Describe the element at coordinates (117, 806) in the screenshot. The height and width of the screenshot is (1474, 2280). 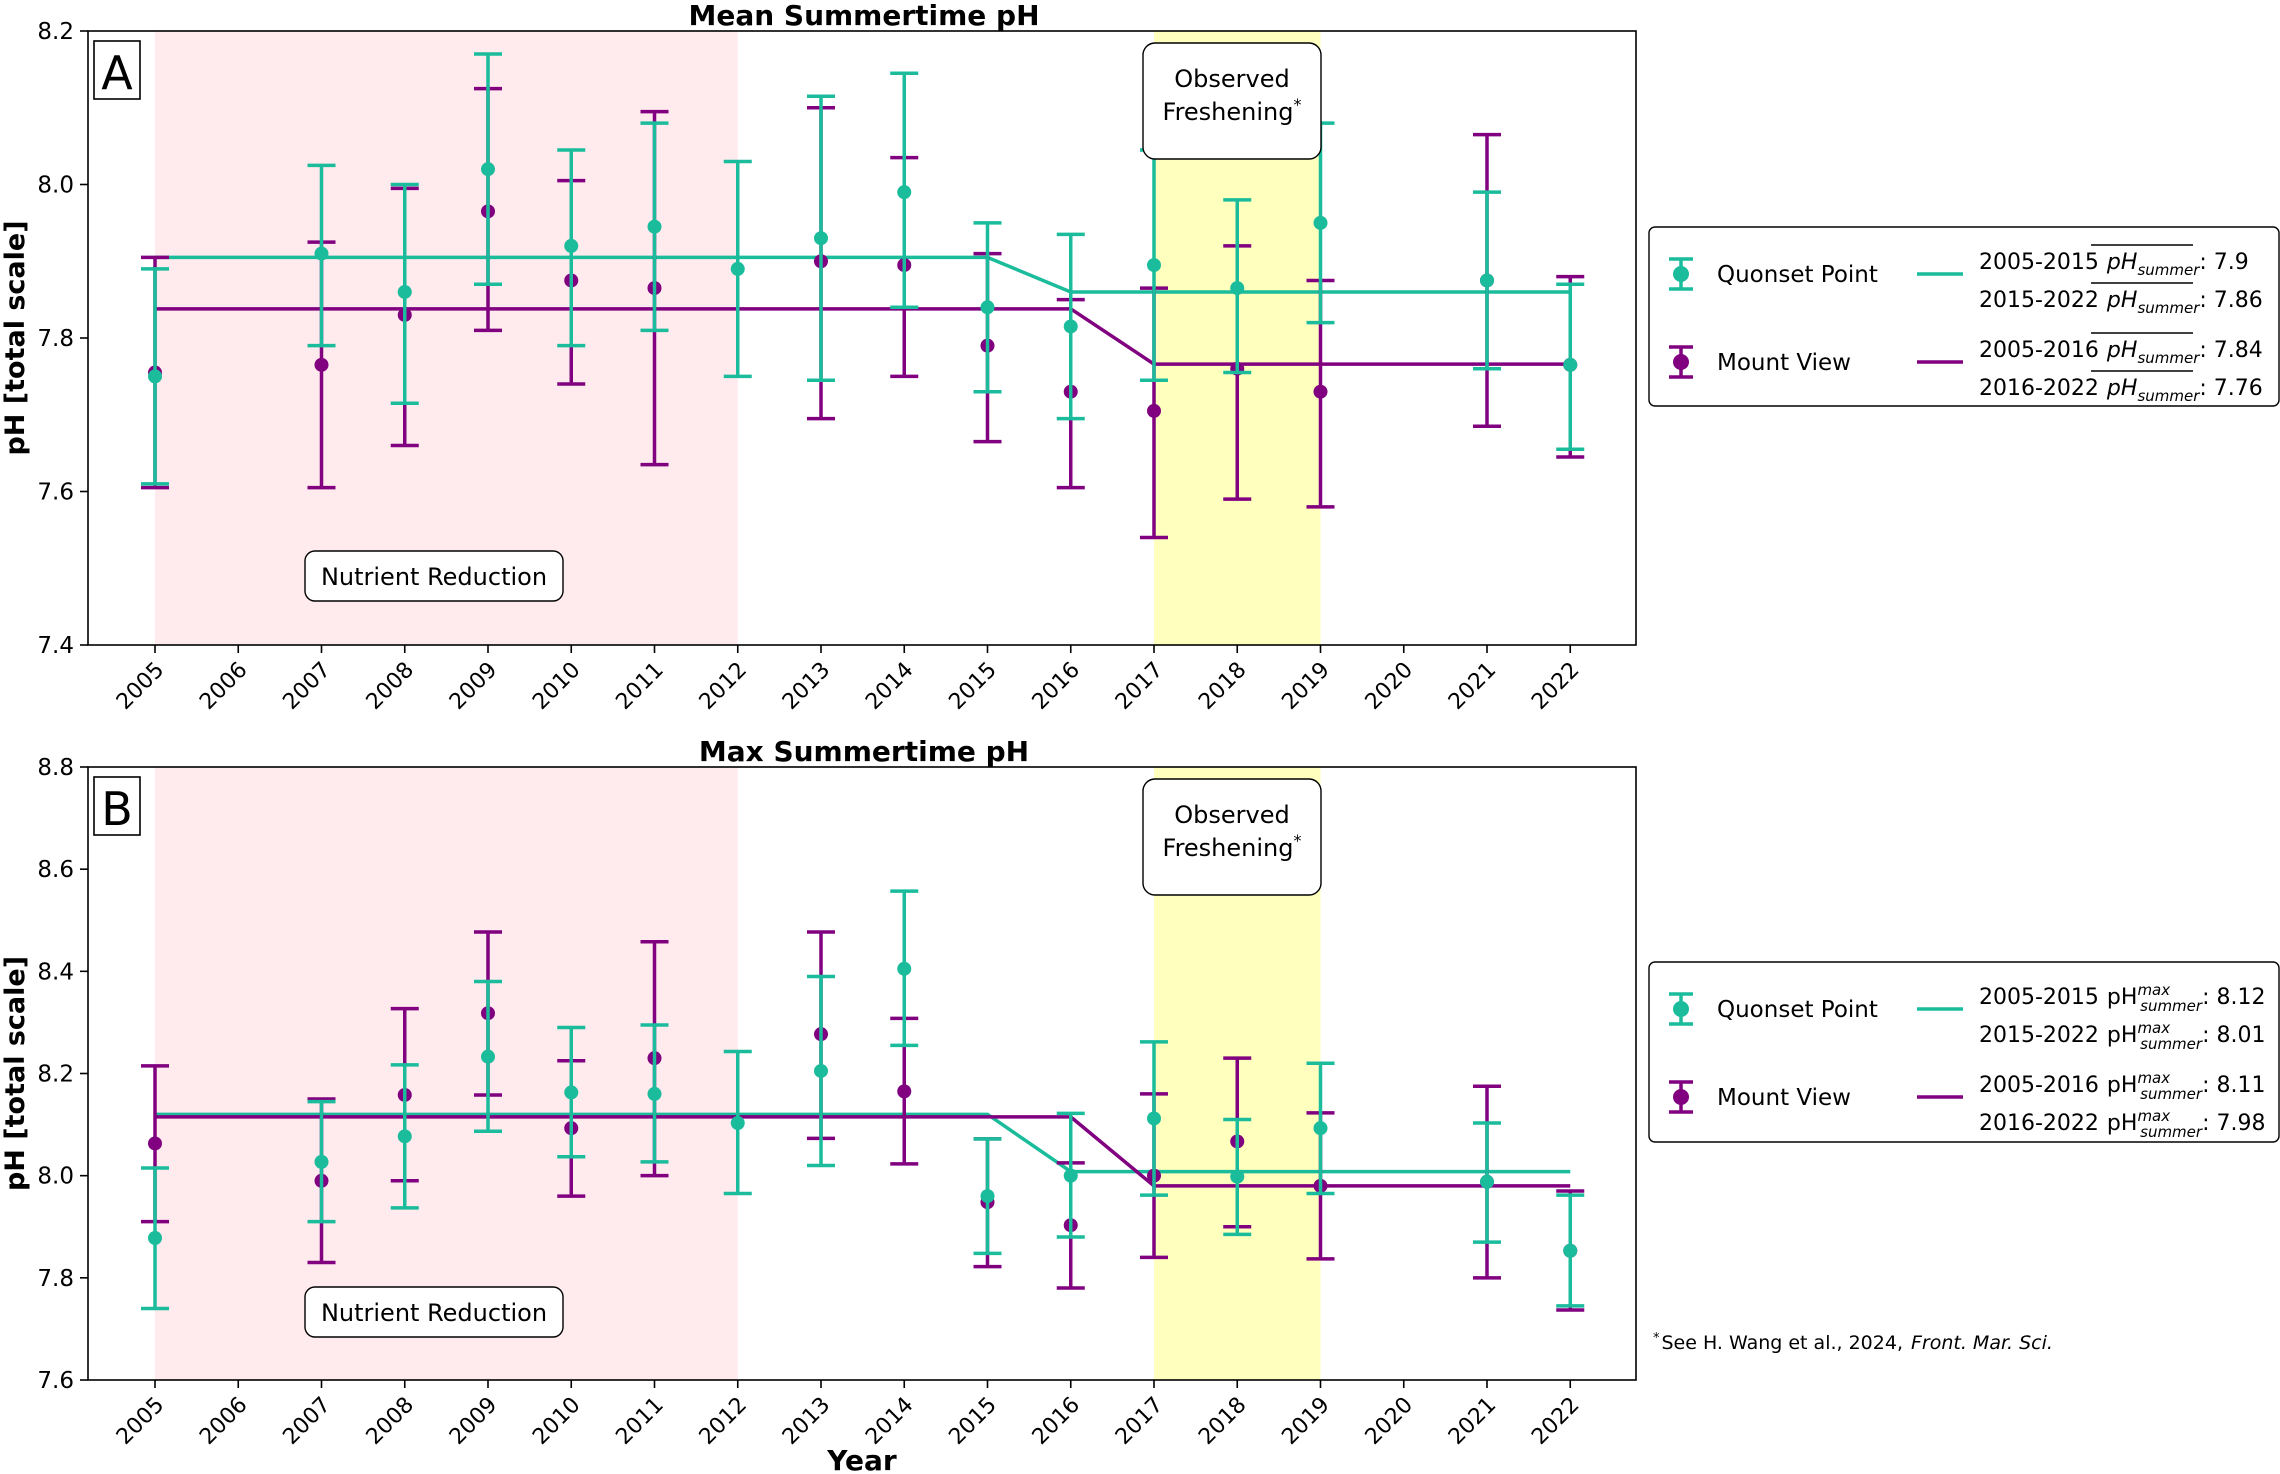
I see `panel-label-box` at that location.